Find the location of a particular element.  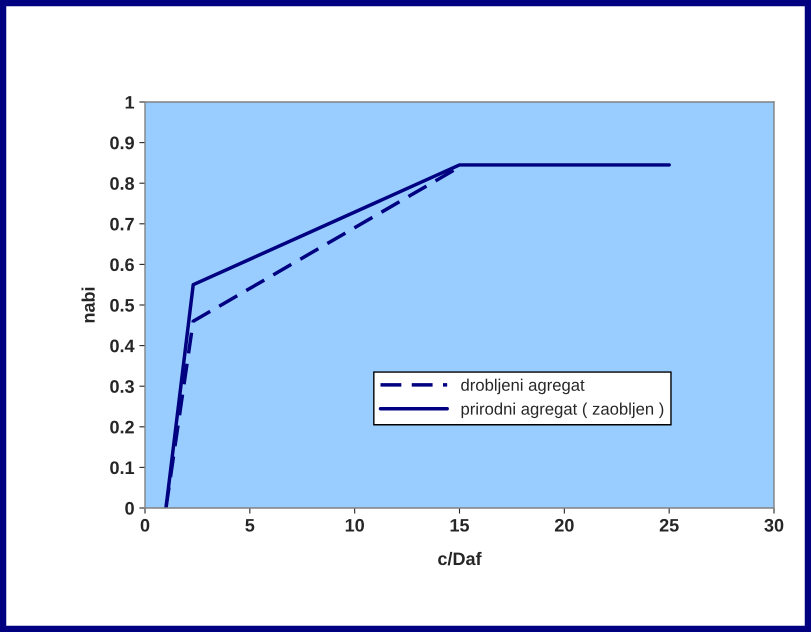

y-tick-label: 1 is located at coordinates (130, 102).